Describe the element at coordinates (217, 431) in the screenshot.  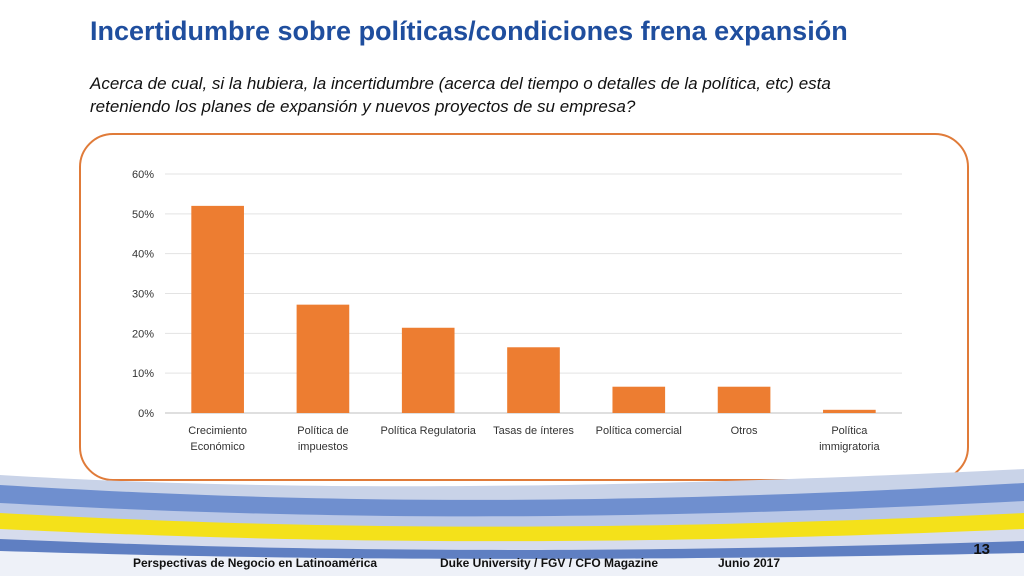
I see `x-category-label: Crecimiento` at that location.